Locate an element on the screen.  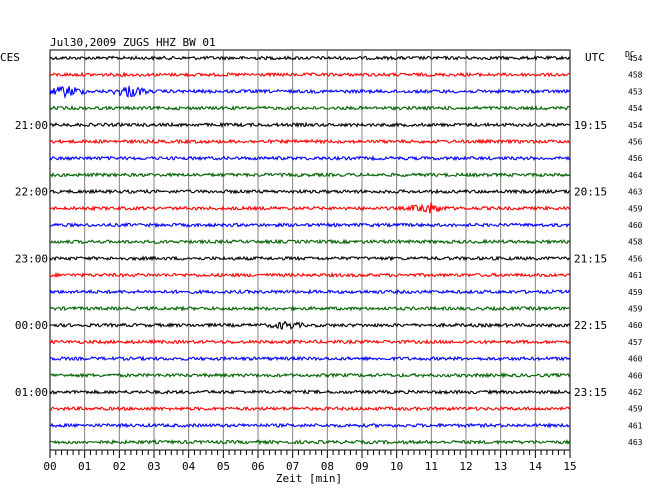
right-timezone-label: UTC is located at coordinates (595, 57).